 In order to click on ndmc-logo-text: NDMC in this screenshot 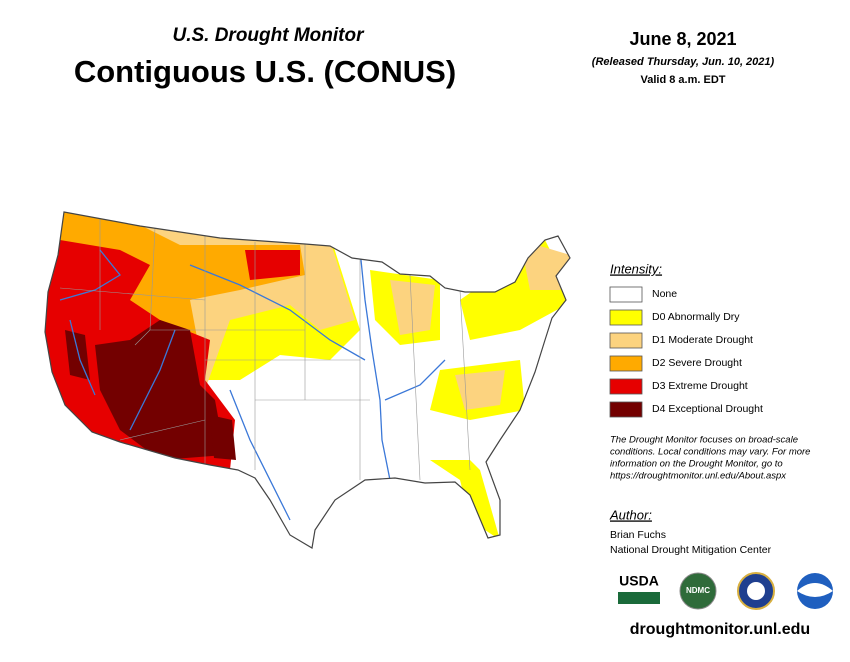, I will do `click(698, 590)`.